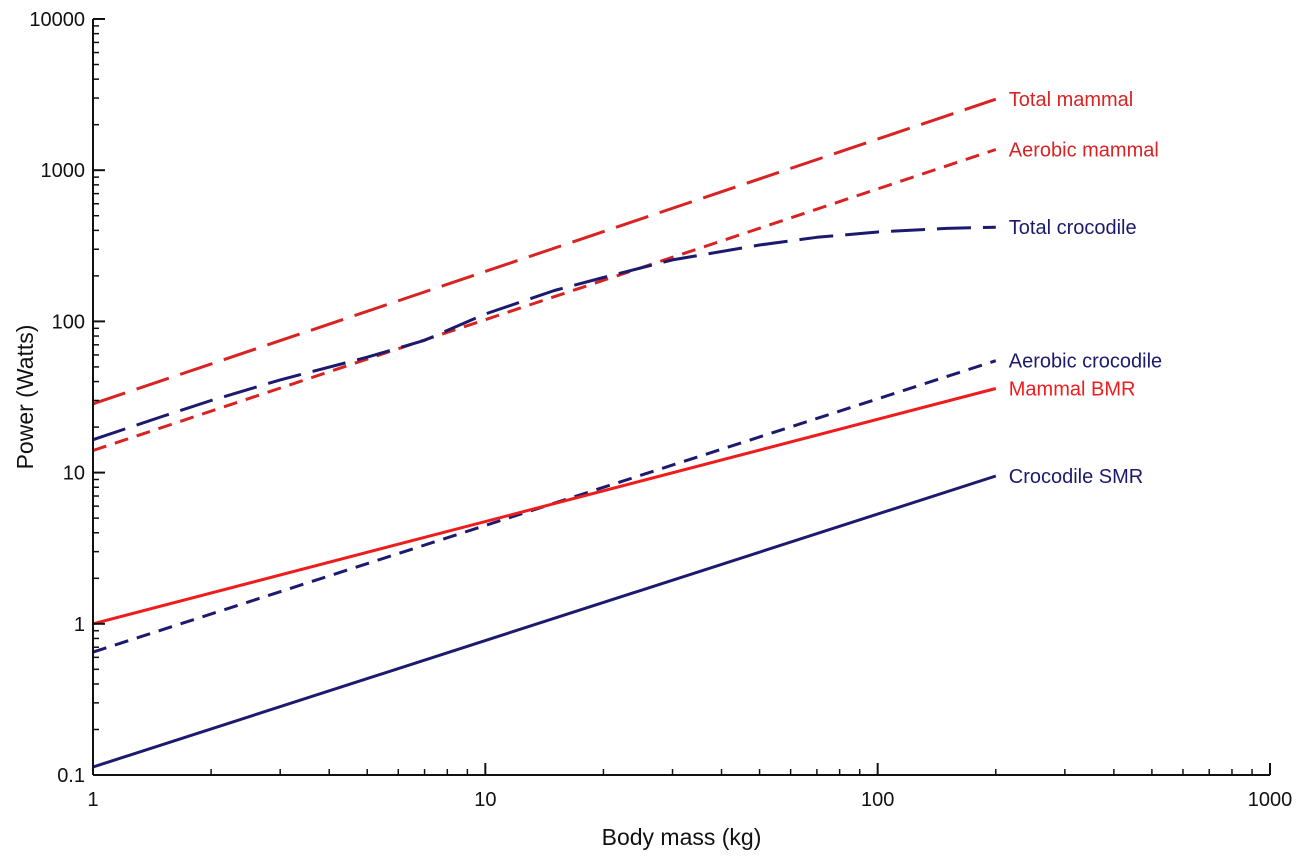  Describe the element at coordinates (689, 787) in the screenshot. I see `x-ticks: 1 10 100 1000` at that location.